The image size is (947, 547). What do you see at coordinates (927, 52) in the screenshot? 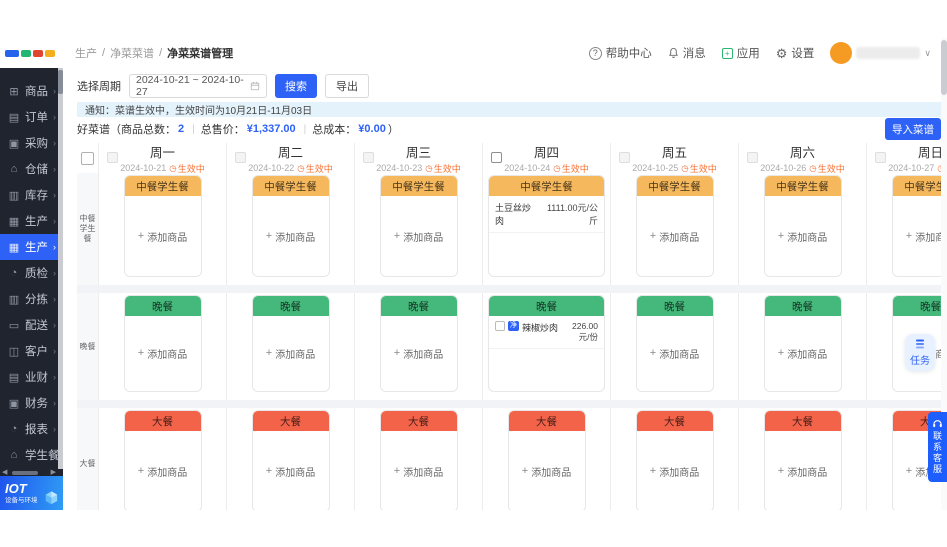
I see `chevron-down-icon: ∨` at bounding box center [927, 52].